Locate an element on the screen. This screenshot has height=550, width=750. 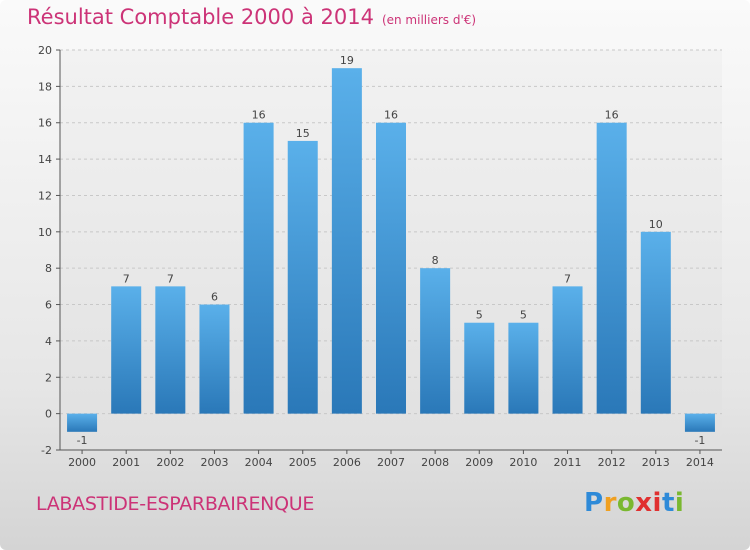
x-tick-label-2012: 2012 is located at coordinates (612, 462).